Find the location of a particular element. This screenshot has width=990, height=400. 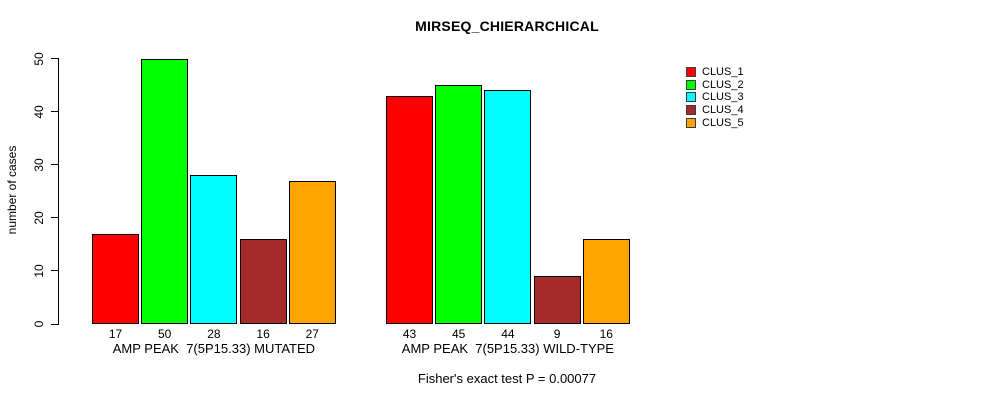

bar-value-label: 27 is located at coordinates (312, 334).